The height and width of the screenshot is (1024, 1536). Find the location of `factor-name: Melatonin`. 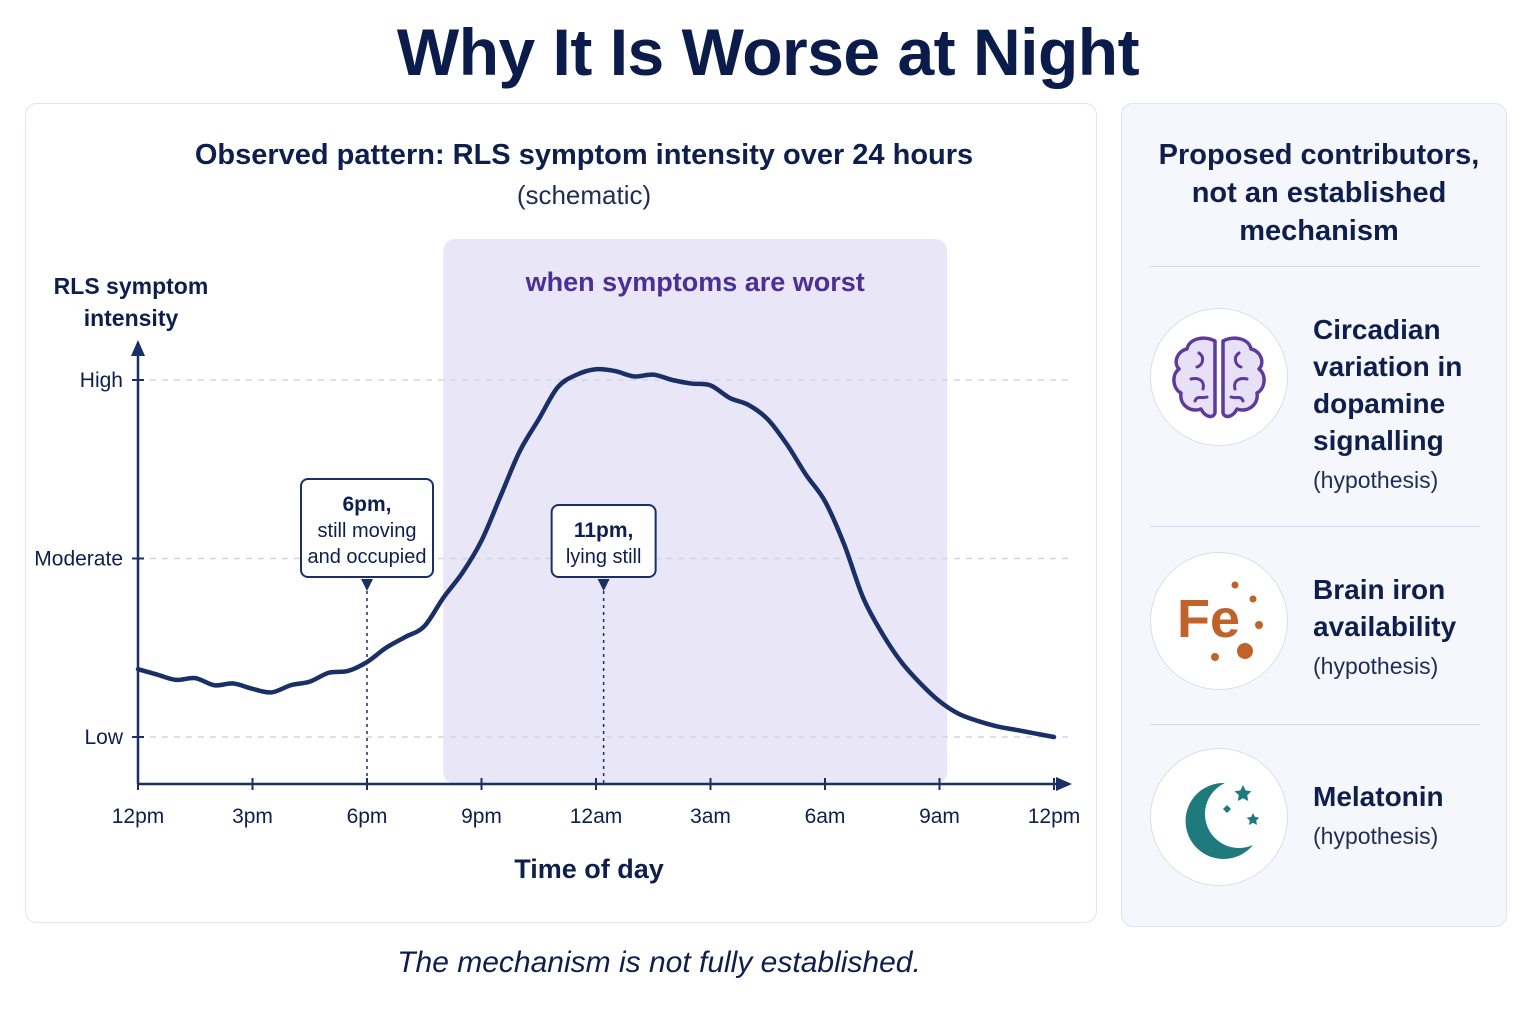

factor-name: Melatonin is located at coordinates (1378, 796).